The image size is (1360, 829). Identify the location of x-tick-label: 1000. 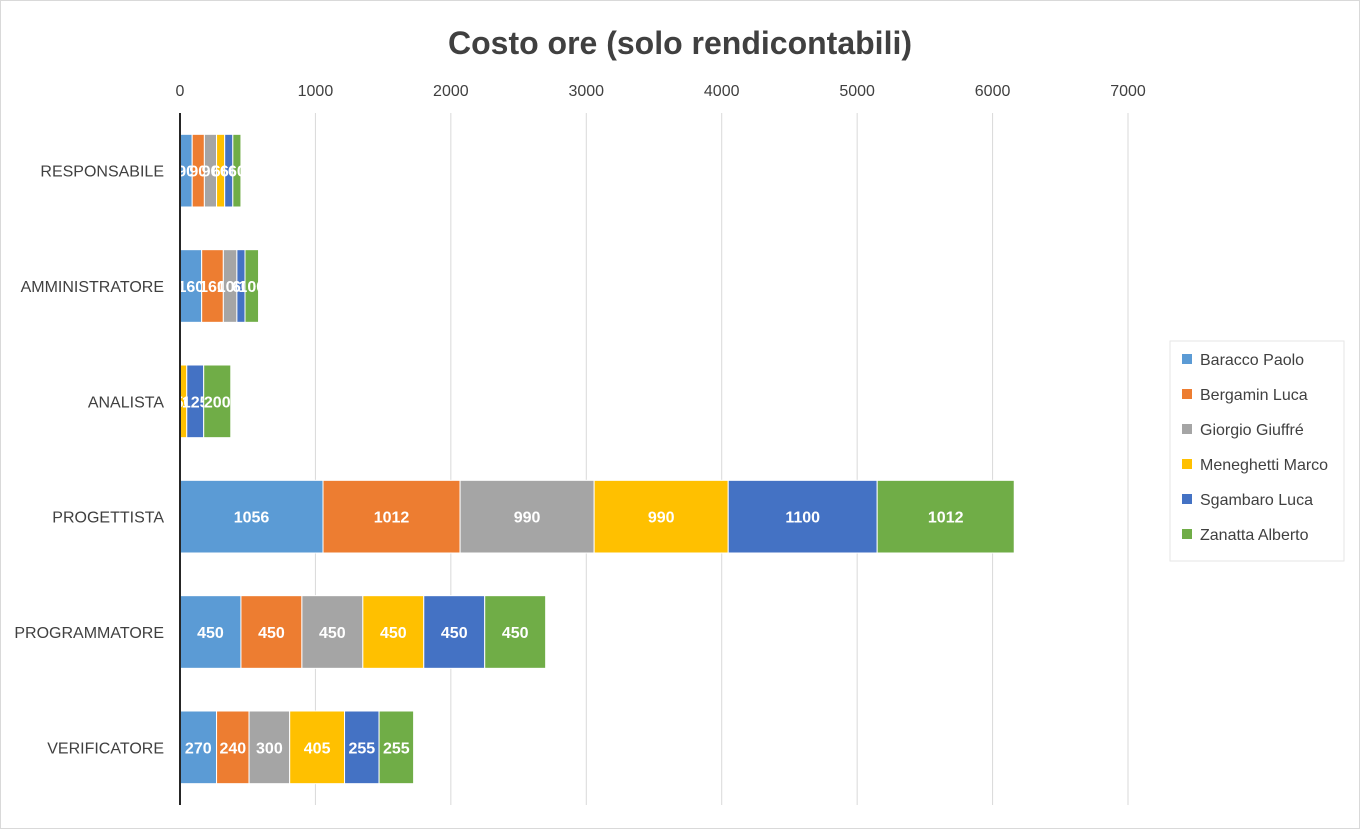
(316, 91).